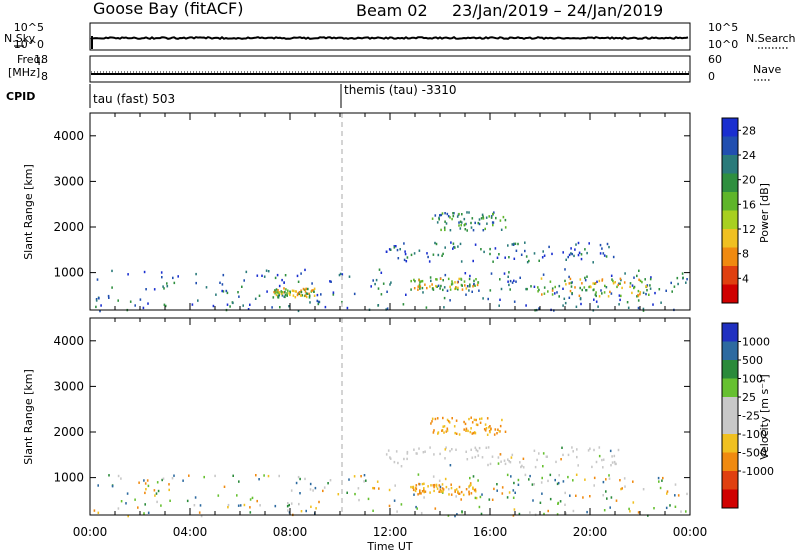 The image size is (800, 558). Describe the element at coordinates (749, 397) in the screenshot. I see `colorbar-tick-label: 25` at that location.